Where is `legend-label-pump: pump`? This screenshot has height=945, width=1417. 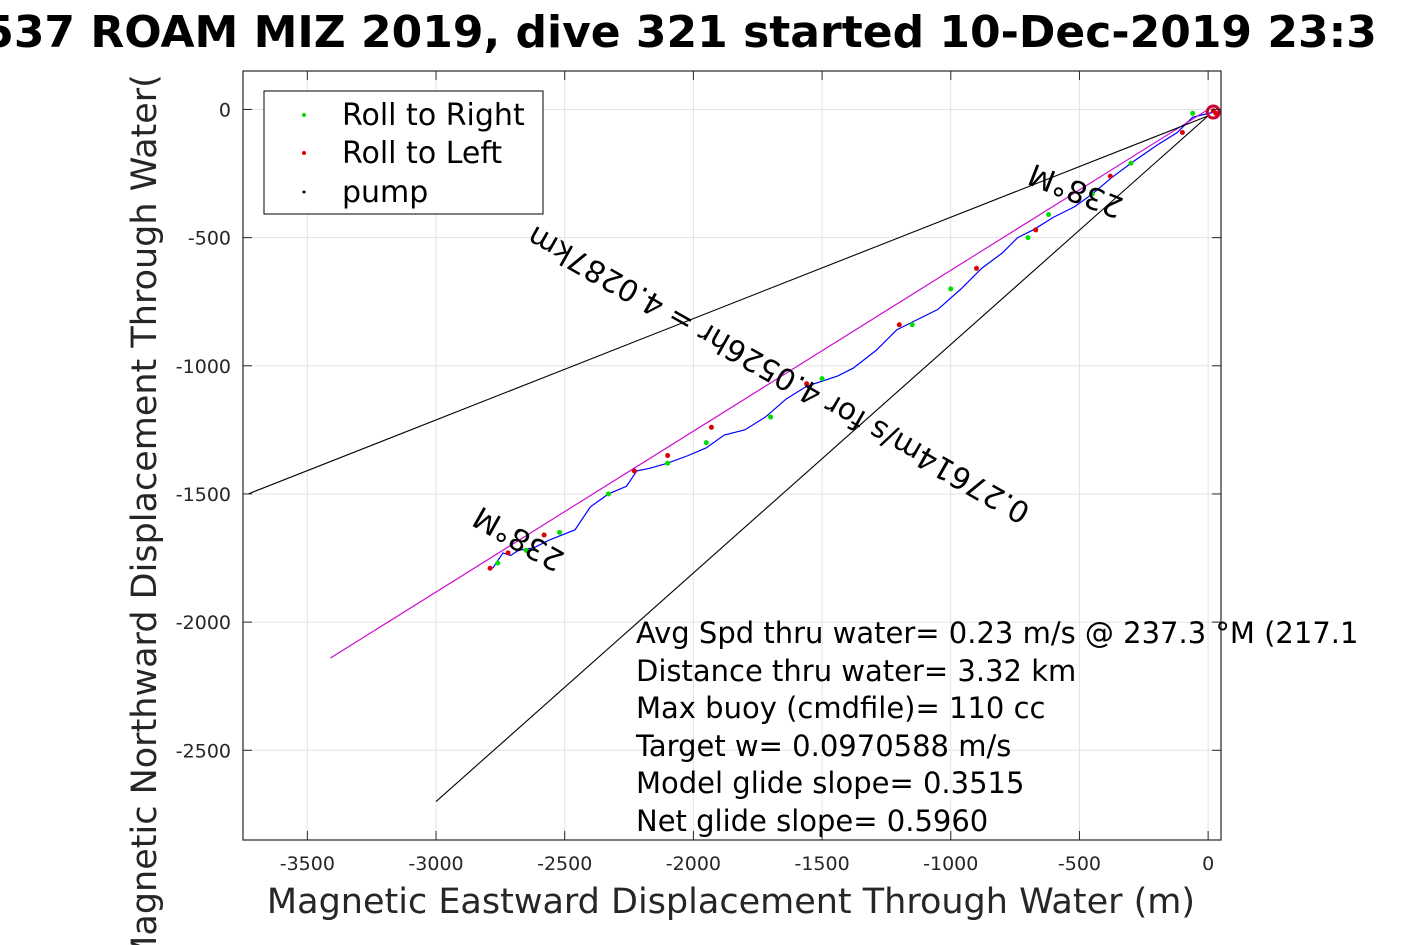 legend-label-pump: pump is located at coordinates (385, 192).